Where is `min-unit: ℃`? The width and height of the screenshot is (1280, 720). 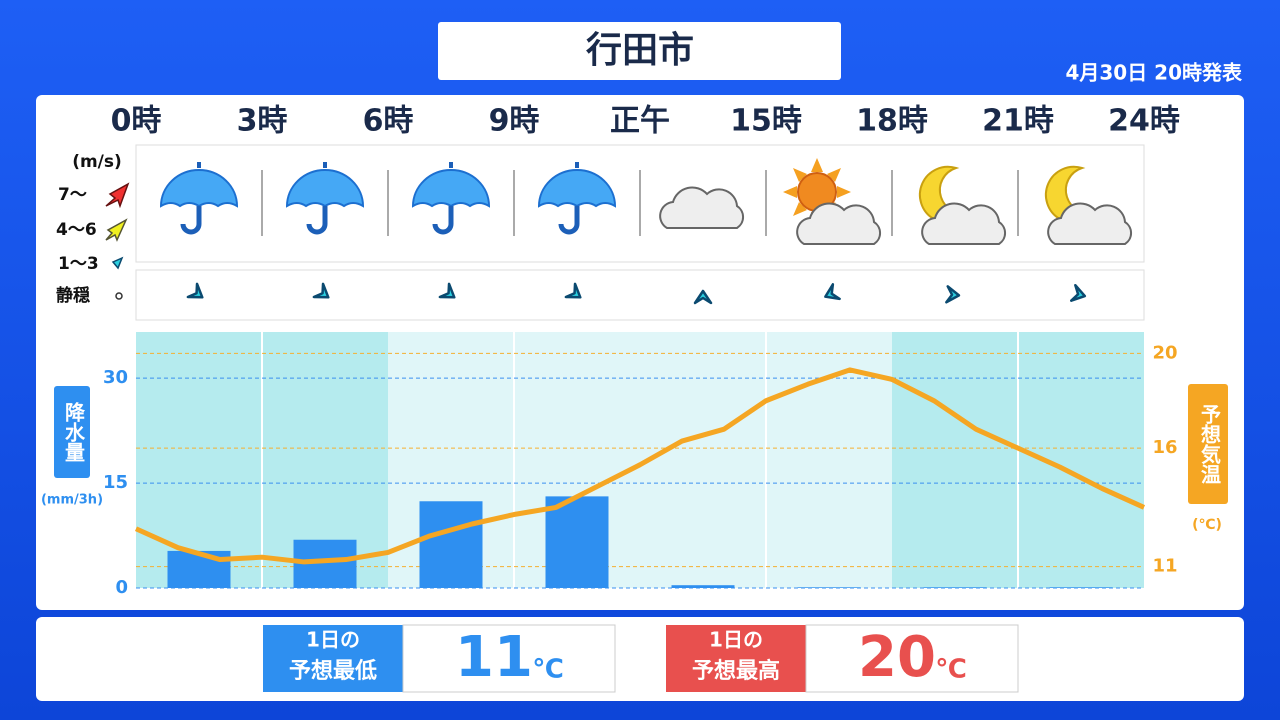
min-unit: ℃ is located at coordinates (547, 670).